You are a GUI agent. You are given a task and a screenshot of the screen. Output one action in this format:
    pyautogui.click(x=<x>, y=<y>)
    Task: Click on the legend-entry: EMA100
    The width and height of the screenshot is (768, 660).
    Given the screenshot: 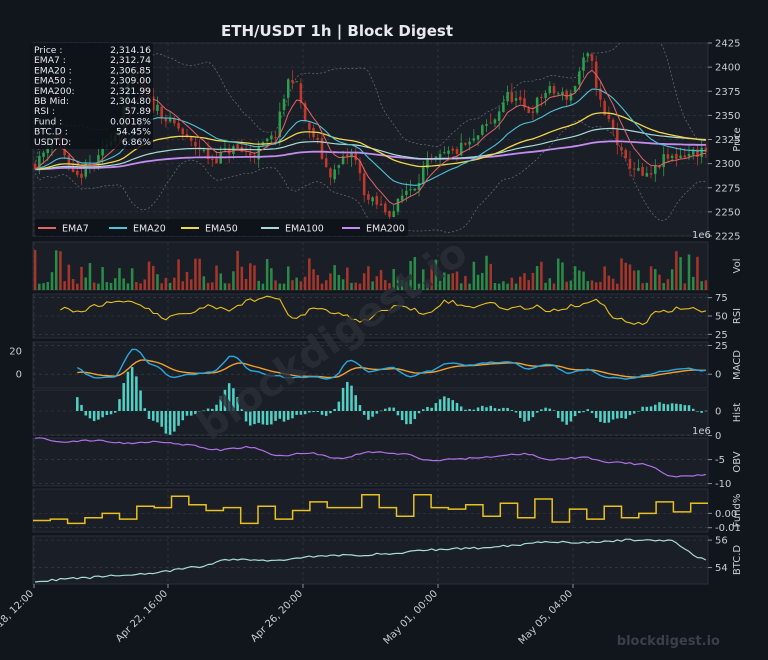 What is the action you would take?
    pyautogui.click(x=304, y=229)
    